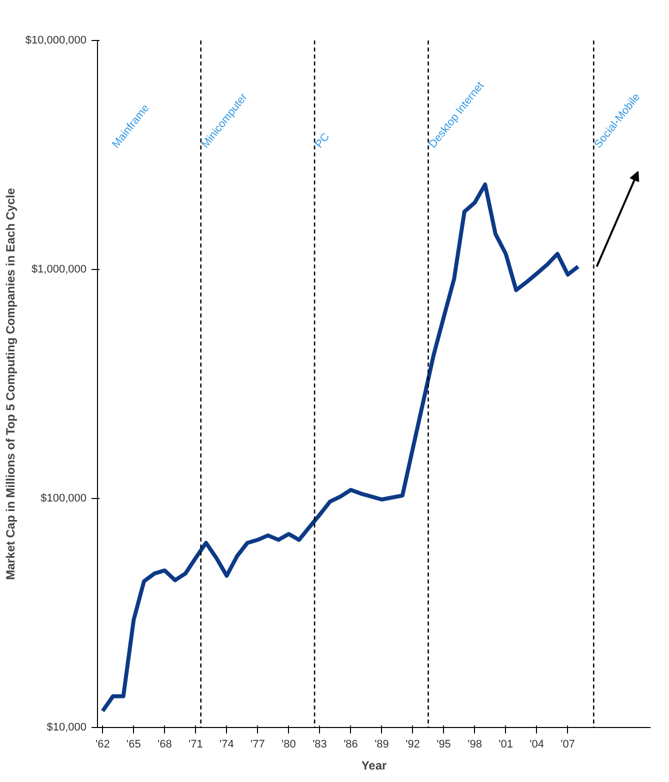 The height and width of the screenshot is (782, 669). Describe the element at coordinates (63, 498) in the screenshot. I see `y-tick-label: $100,000` at that location.